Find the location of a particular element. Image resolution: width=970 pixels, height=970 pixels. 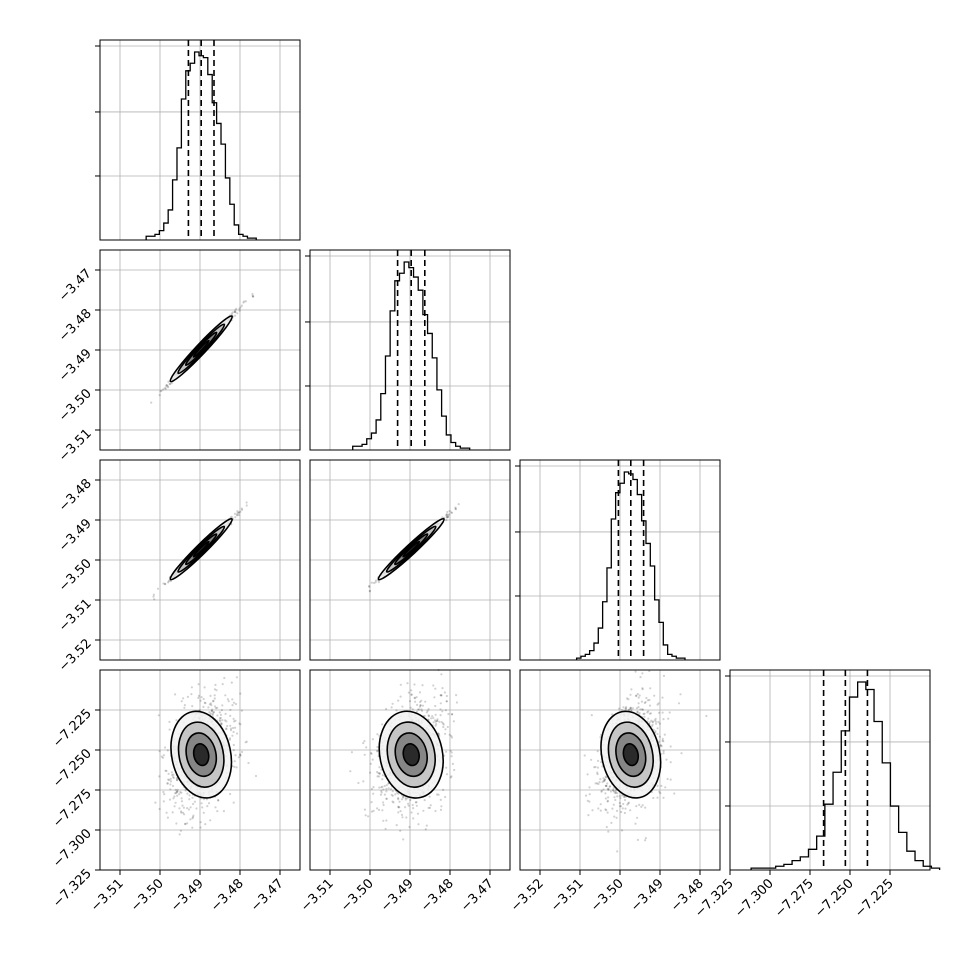

x-tick-label: −3.50 is located at coordinates (607, 895).